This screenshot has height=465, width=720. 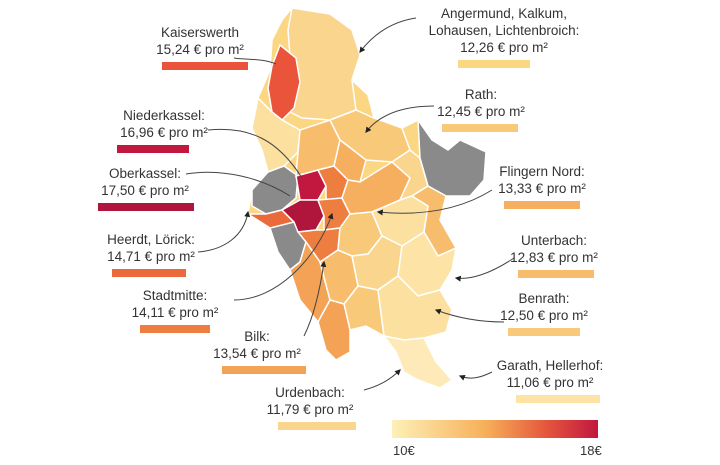 What do you see at coordinates (175, 295) in the screenshot?
I see `district-name: Stadtmitte:` at bounding box center [175, 295].